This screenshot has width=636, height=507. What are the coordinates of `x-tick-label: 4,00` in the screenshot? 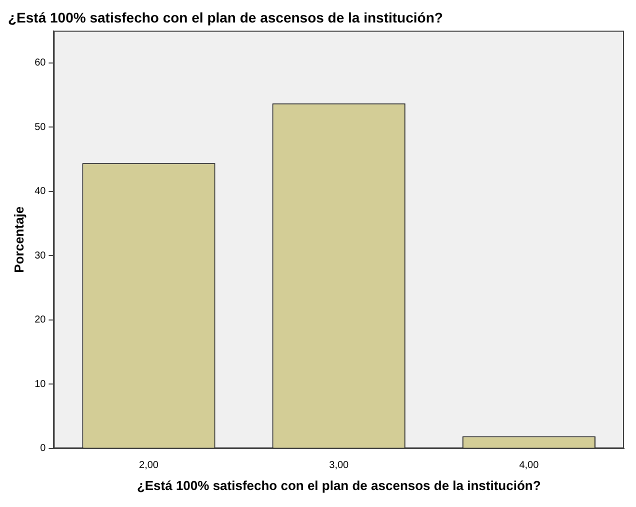 It's located at (529, 466).